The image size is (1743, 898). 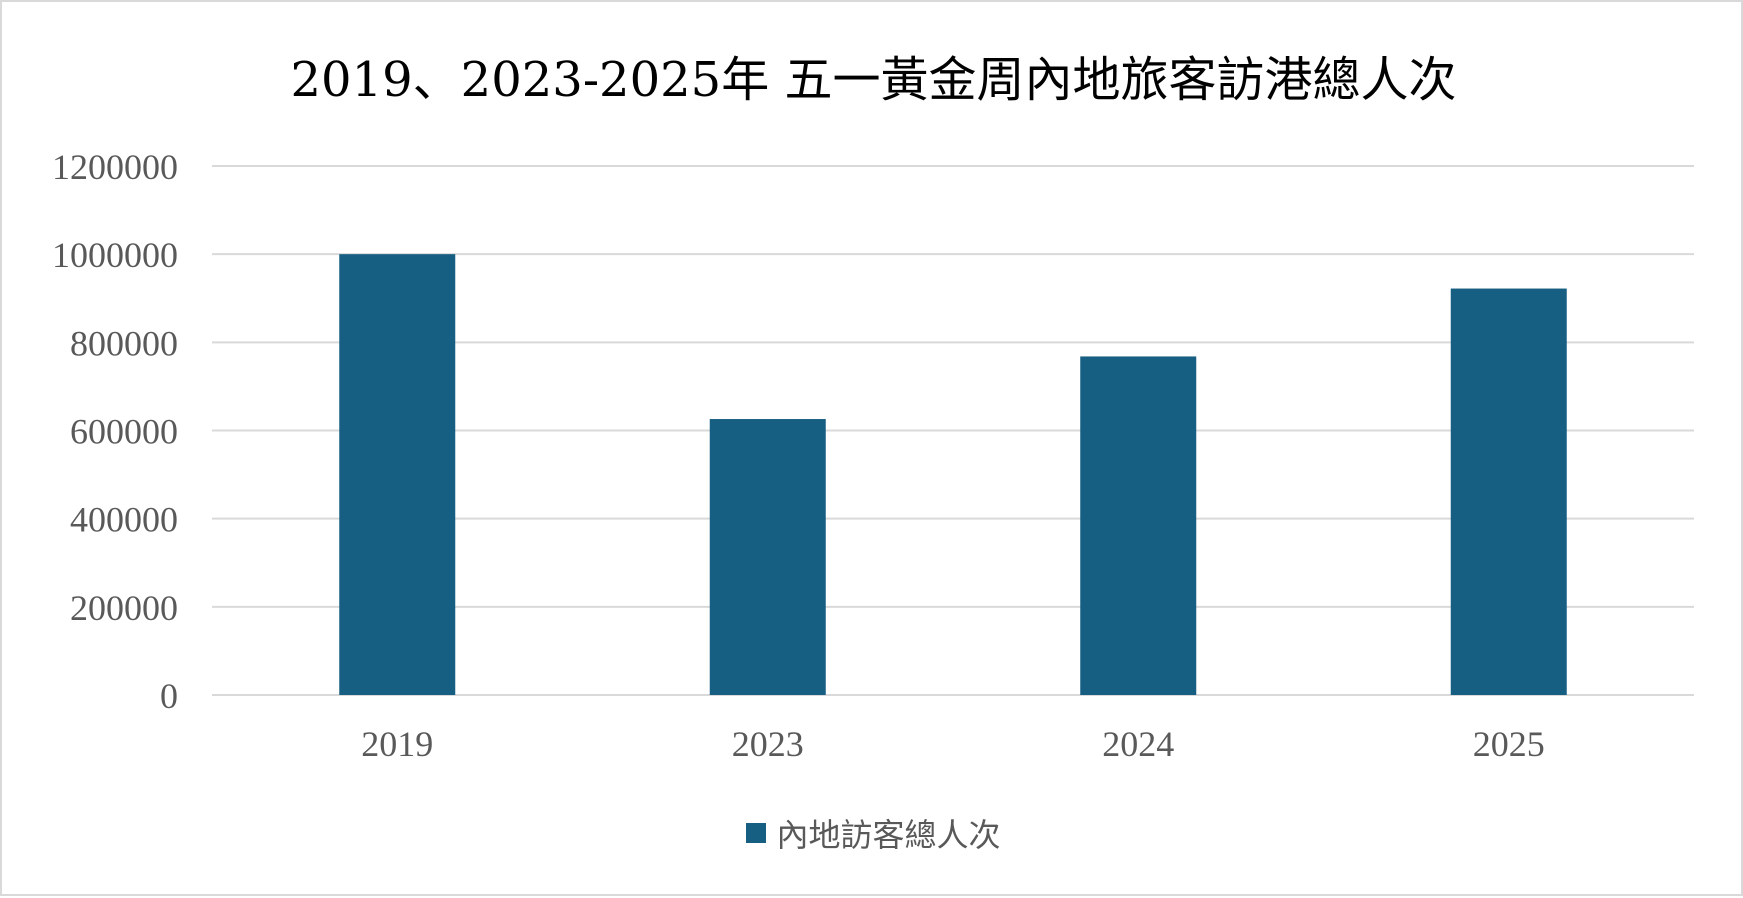 I want to click on y-axis-ticks: 0 200000 400000 600000 800000 1000000 1200000, so click(x=115, y=431).